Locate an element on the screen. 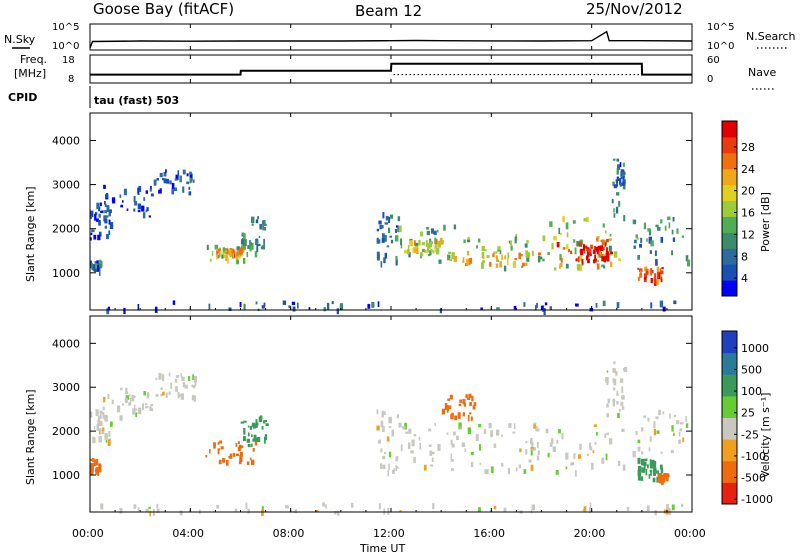 The width and height of the screenshot is (800, 554). x-tick-label: 20:00 is located at coordinates (590, 533).